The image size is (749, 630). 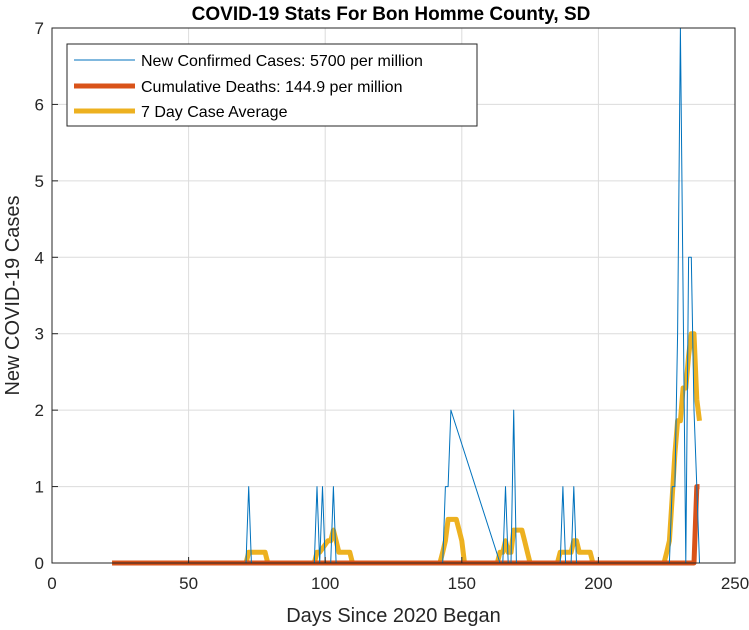 I want to click on y-tick-label: 3, so click(x=39, y=334).